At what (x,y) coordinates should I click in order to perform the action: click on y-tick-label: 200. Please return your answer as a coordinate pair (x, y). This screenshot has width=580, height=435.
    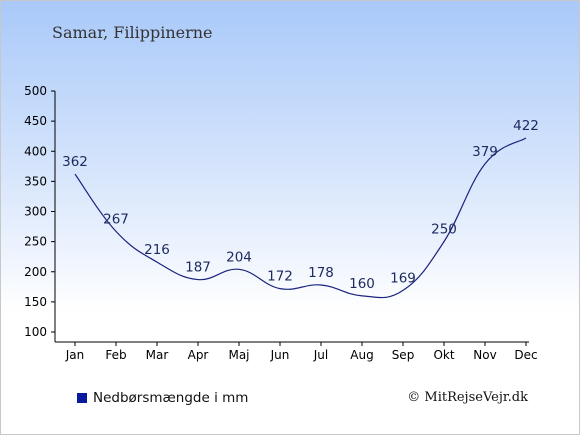
    Looking at the image, I should click on (35, 272).